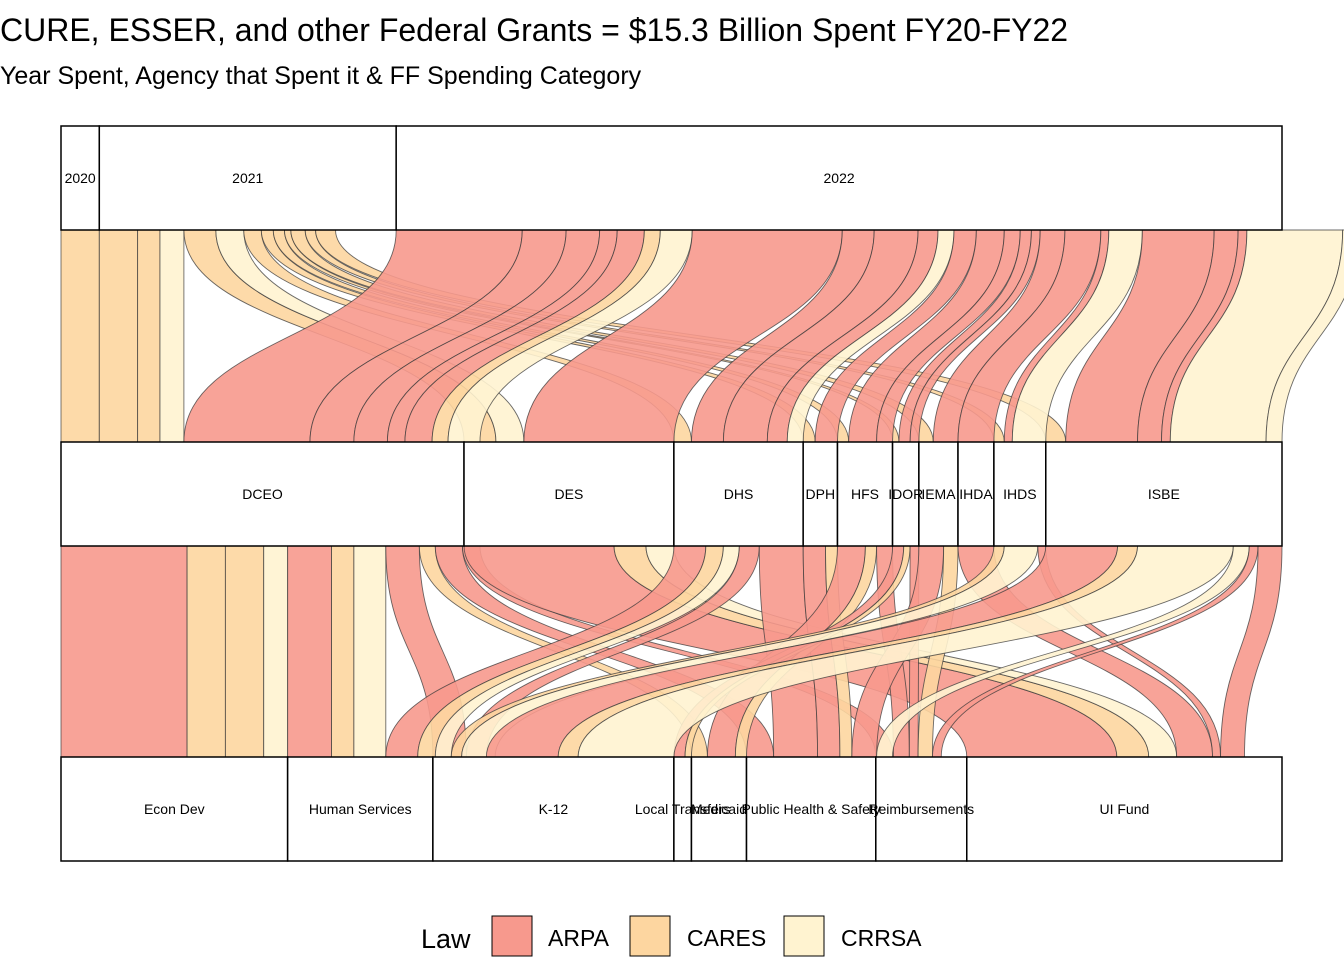  I want to click on stratum-label-k-12: K-12, so click(554, 809).